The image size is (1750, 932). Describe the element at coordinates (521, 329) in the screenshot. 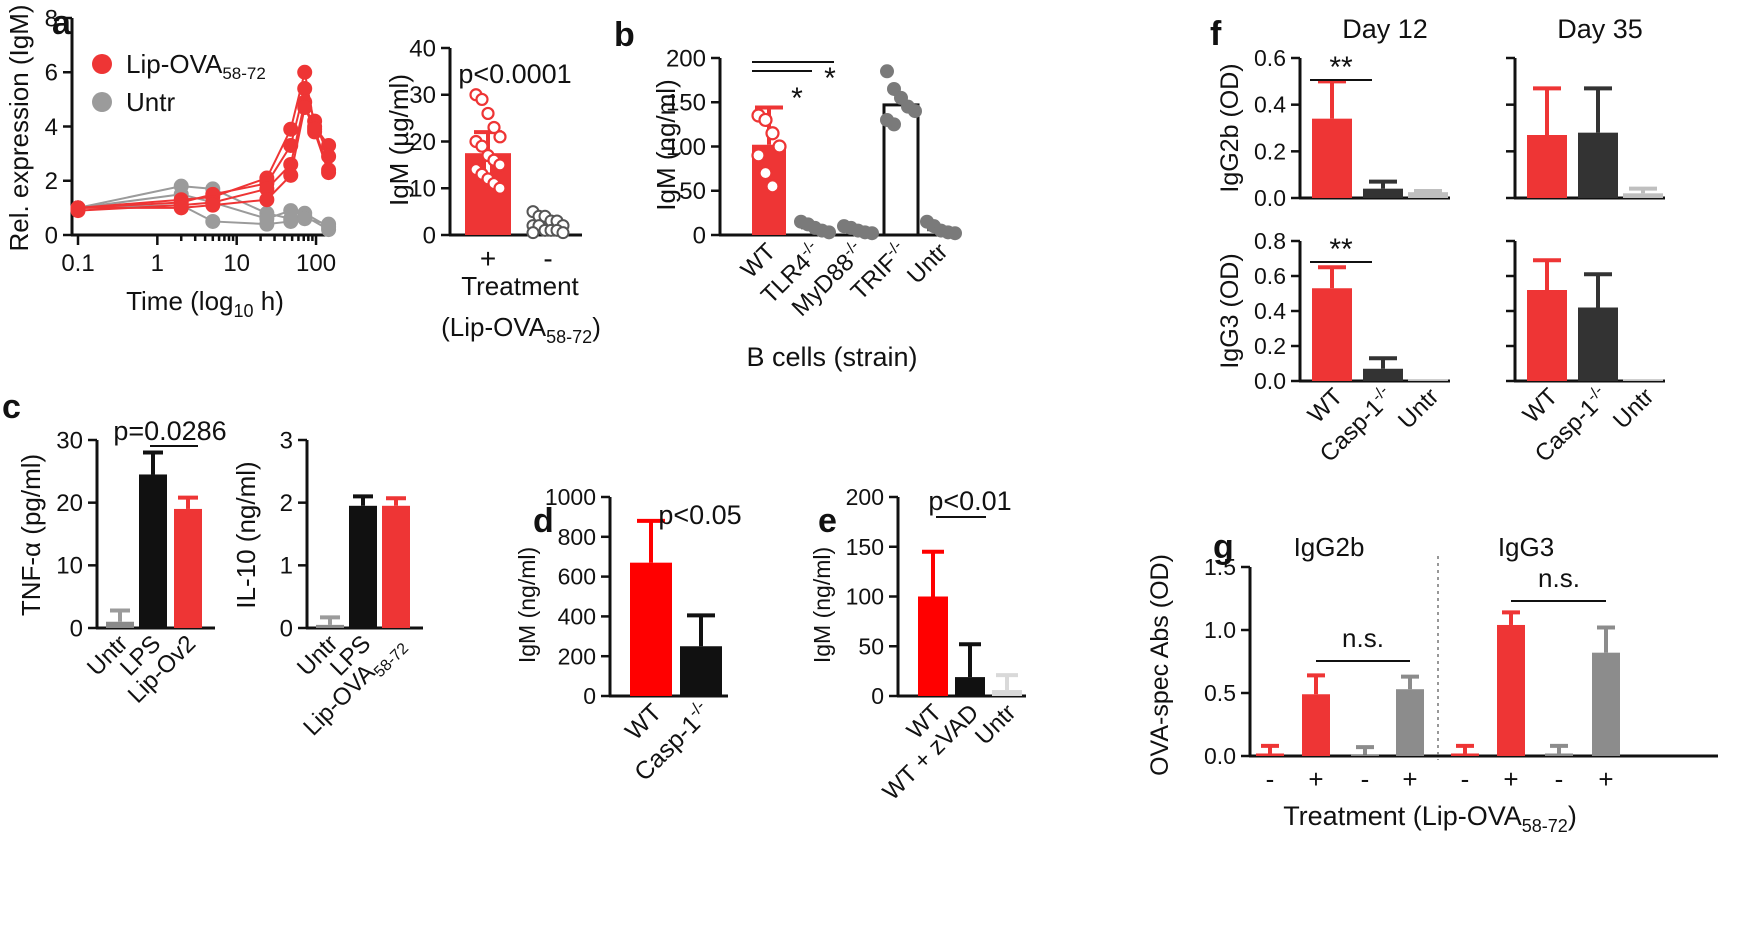

I see `a2-x-label2: (Lip-OVA58-72)` at that location.